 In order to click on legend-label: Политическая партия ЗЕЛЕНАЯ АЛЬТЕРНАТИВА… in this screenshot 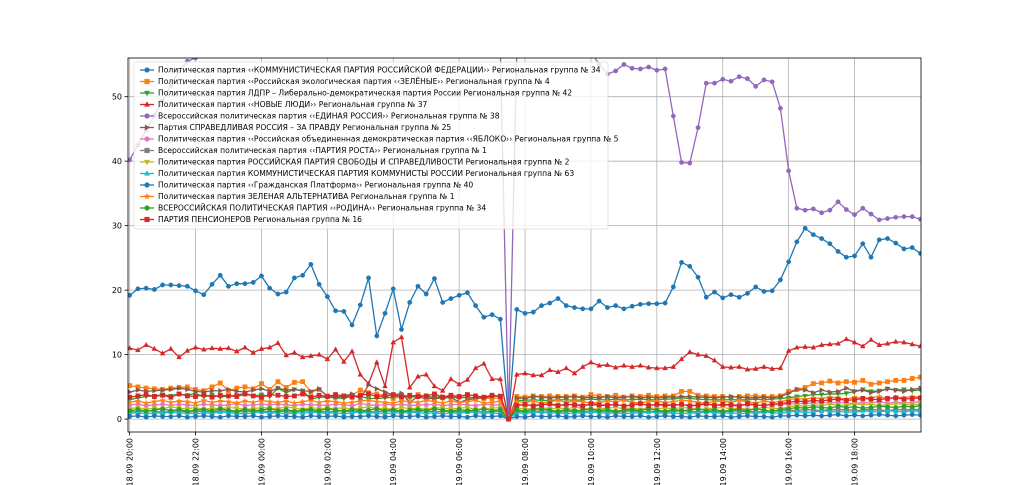, I will do `click(306, 196)`.